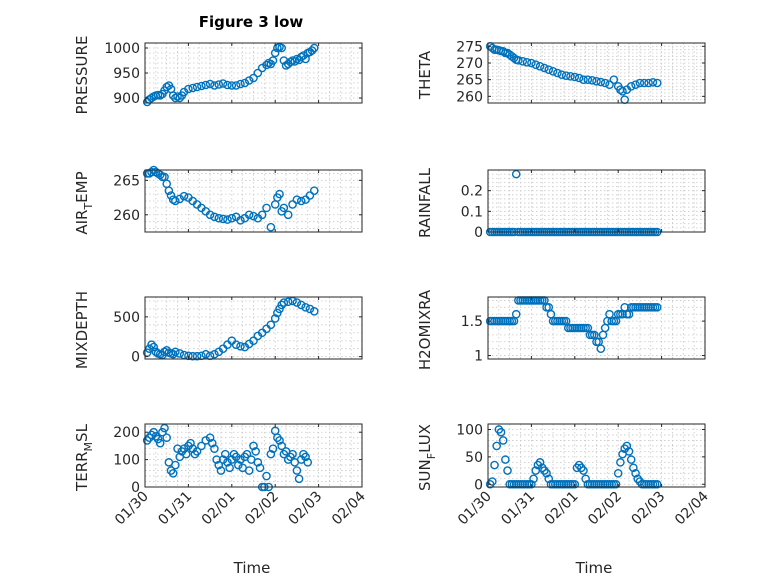 Image resolution: width=778 pixels, height=583 pixels. Describe the element at coordinates (253, 455) in the screenshot. I see `panel-6-axes` at that location.